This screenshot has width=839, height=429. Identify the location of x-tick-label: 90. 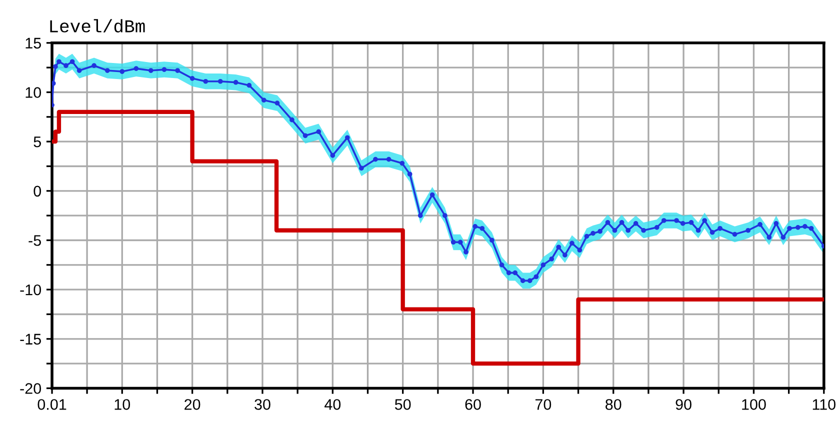
(684, 404).